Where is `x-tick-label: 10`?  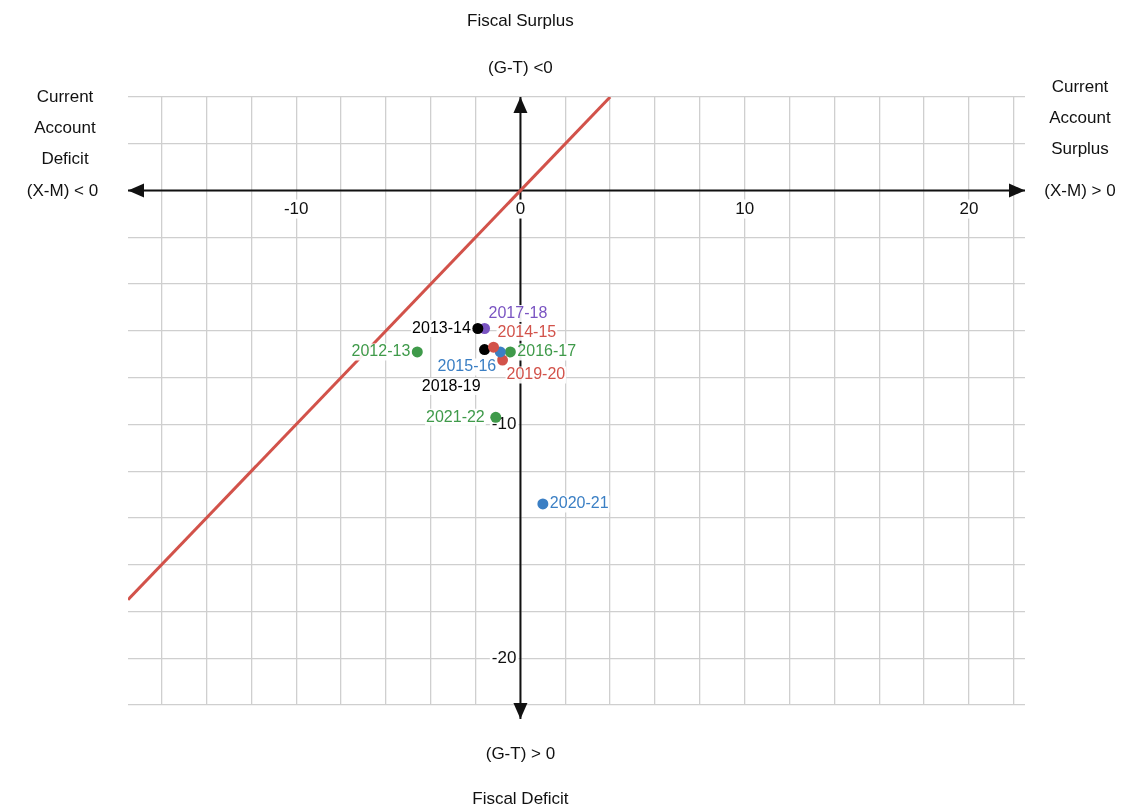
x-tick-label: 10 is located at coordinates (745, 208).